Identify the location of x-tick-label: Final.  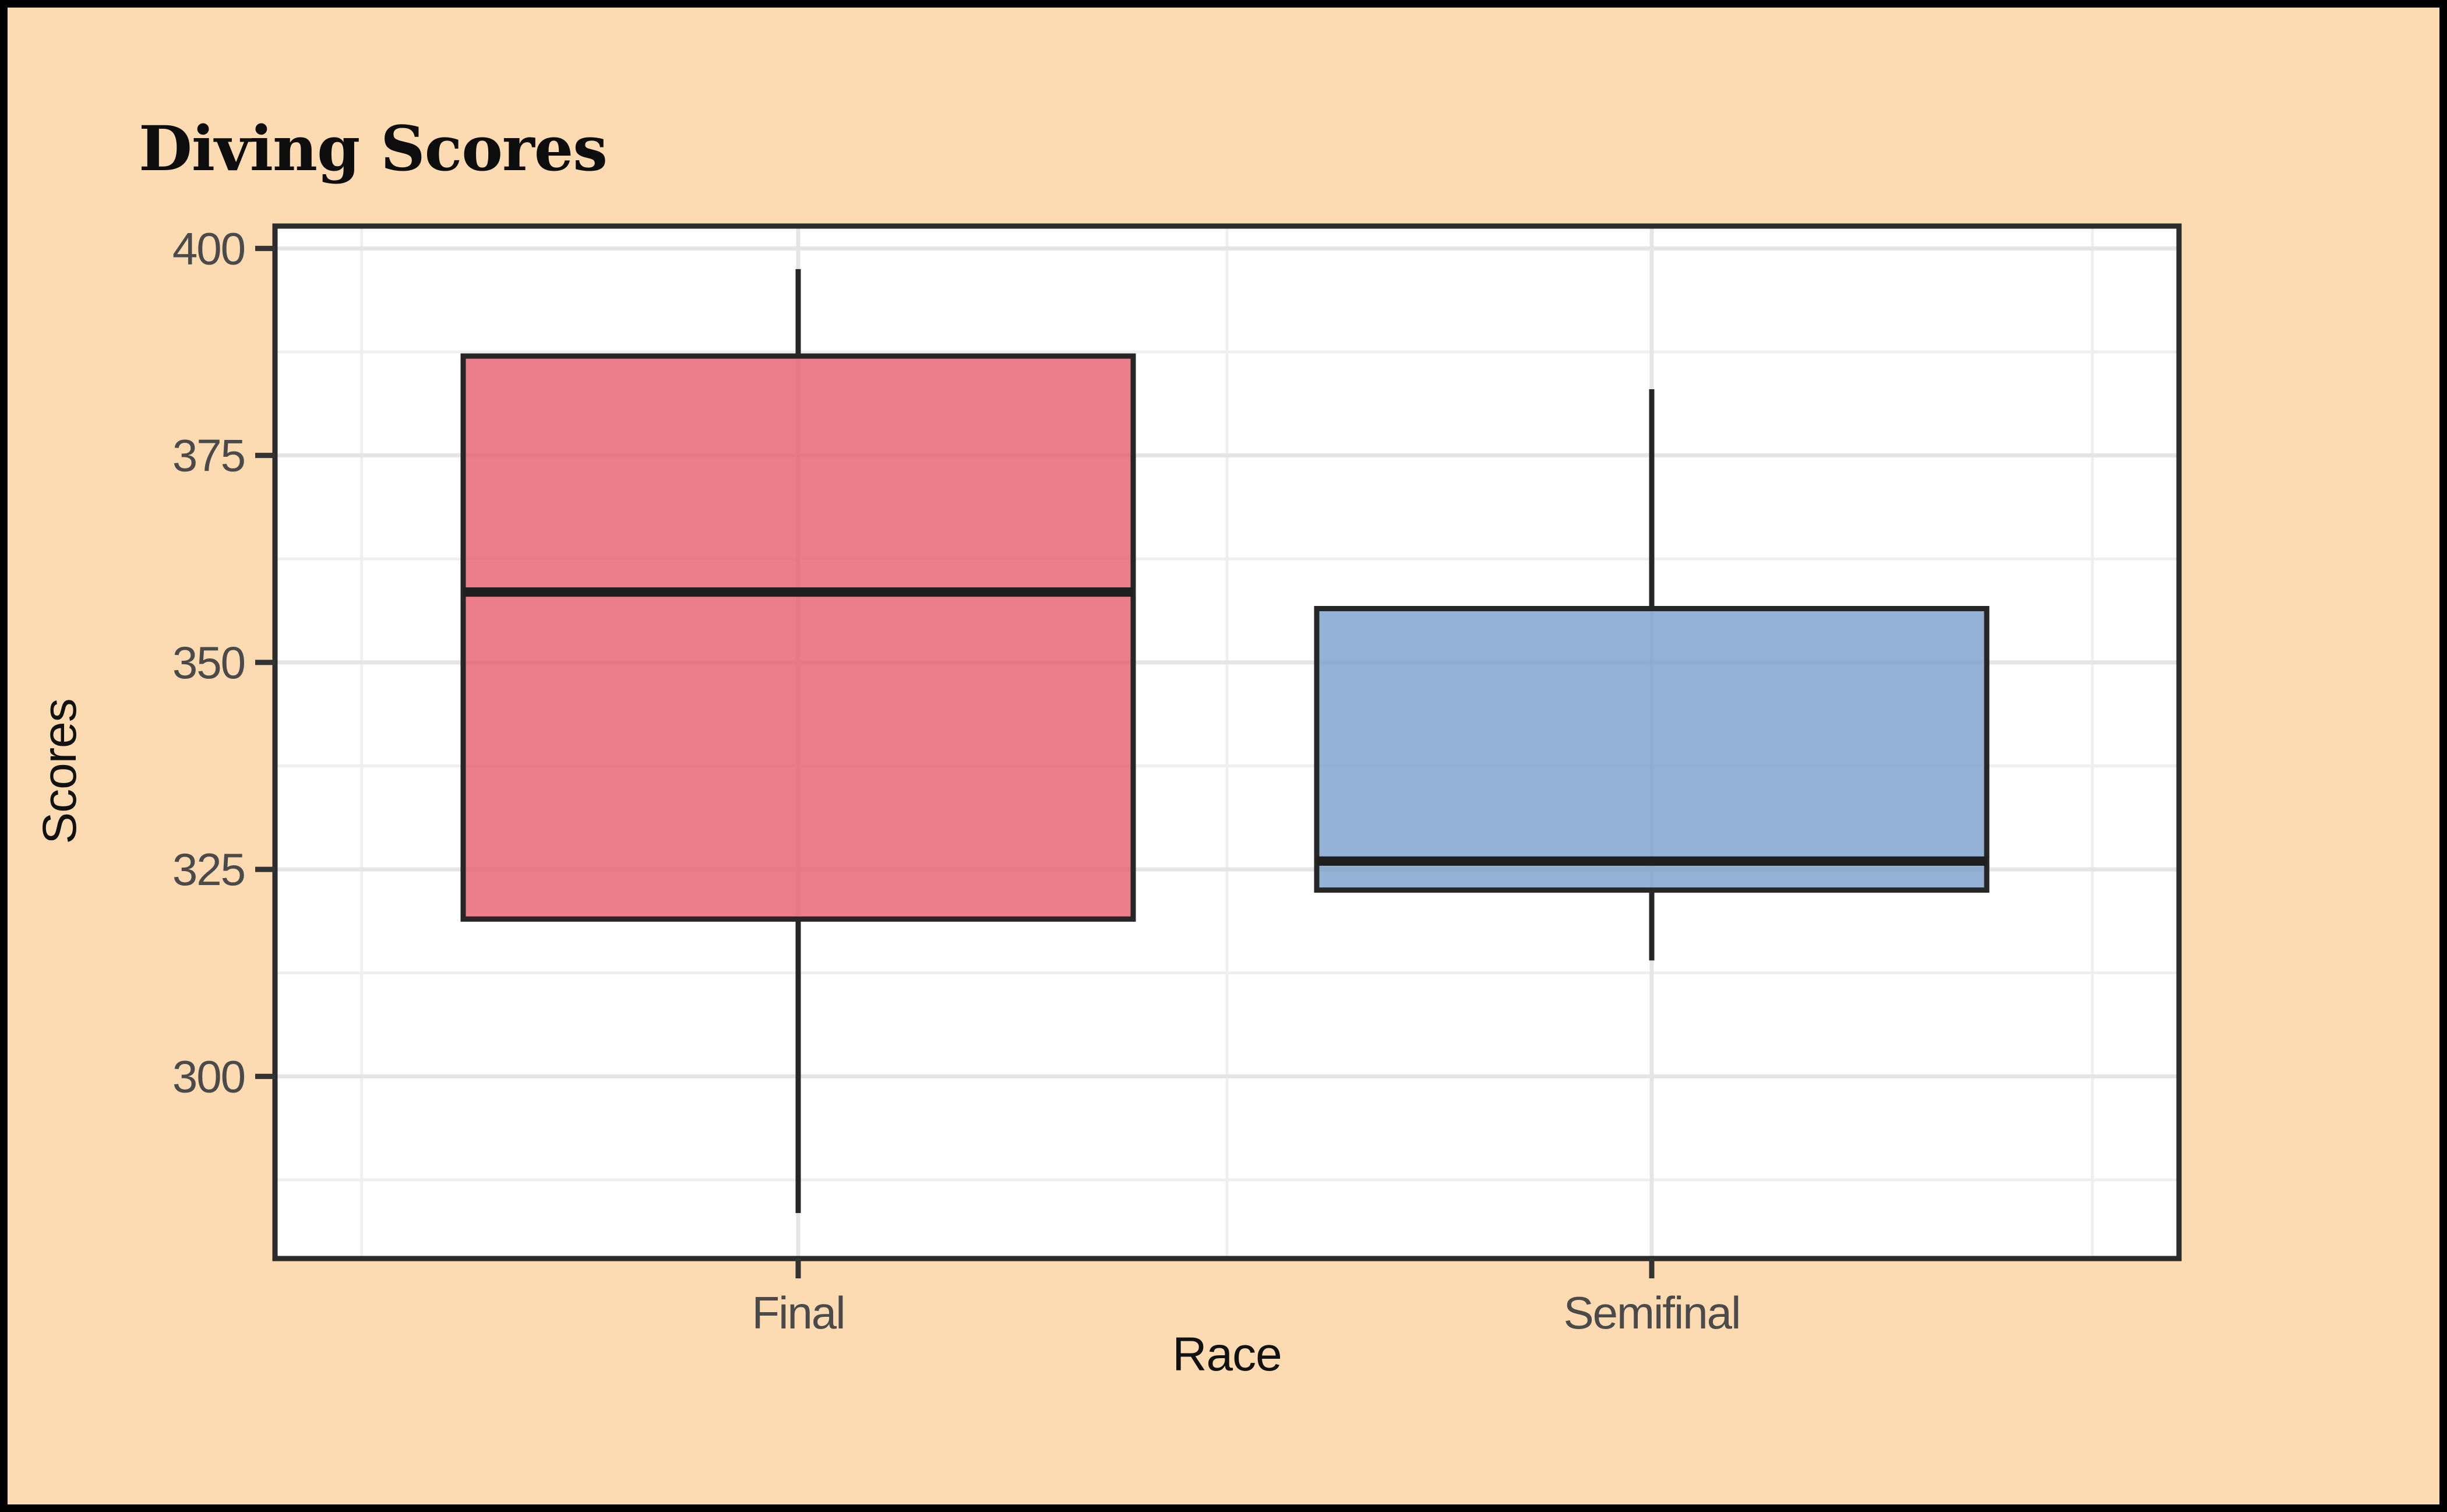
(798, 1312).